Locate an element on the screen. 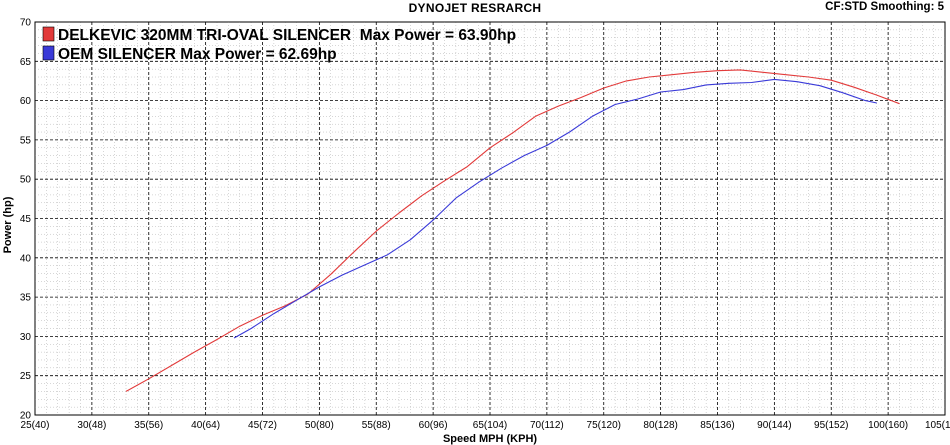  x-tick-label: 75(120) is located at coordinates (604, 425).